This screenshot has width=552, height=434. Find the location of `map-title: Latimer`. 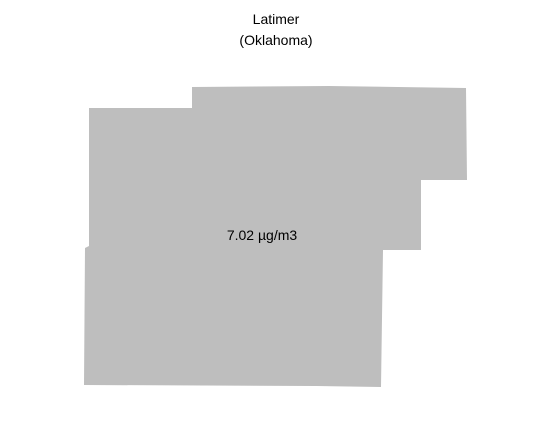

map-title: Latimer is located at coordinates (276, 19).